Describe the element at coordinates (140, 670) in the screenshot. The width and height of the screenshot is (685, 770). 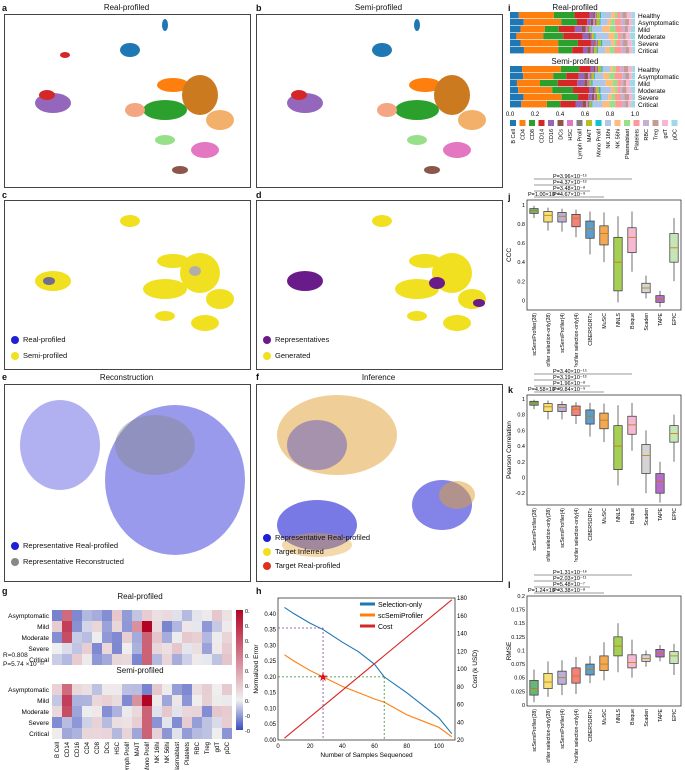
I see `panel-g-title-bottom: Semi-profiled` at that location.